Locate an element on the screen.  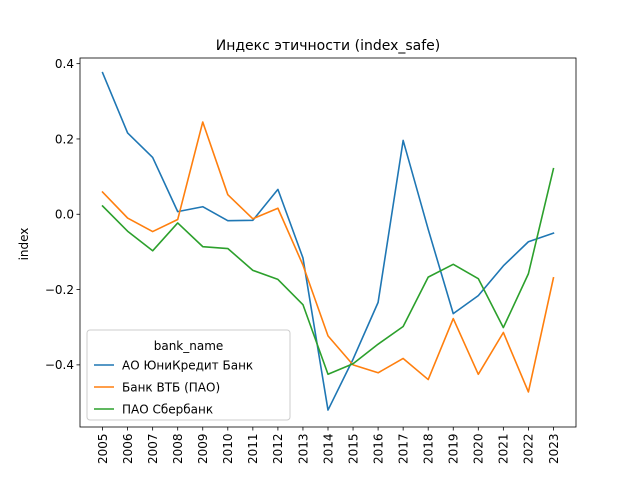
legend-title: bank_name is located at coordinates (189, 346).